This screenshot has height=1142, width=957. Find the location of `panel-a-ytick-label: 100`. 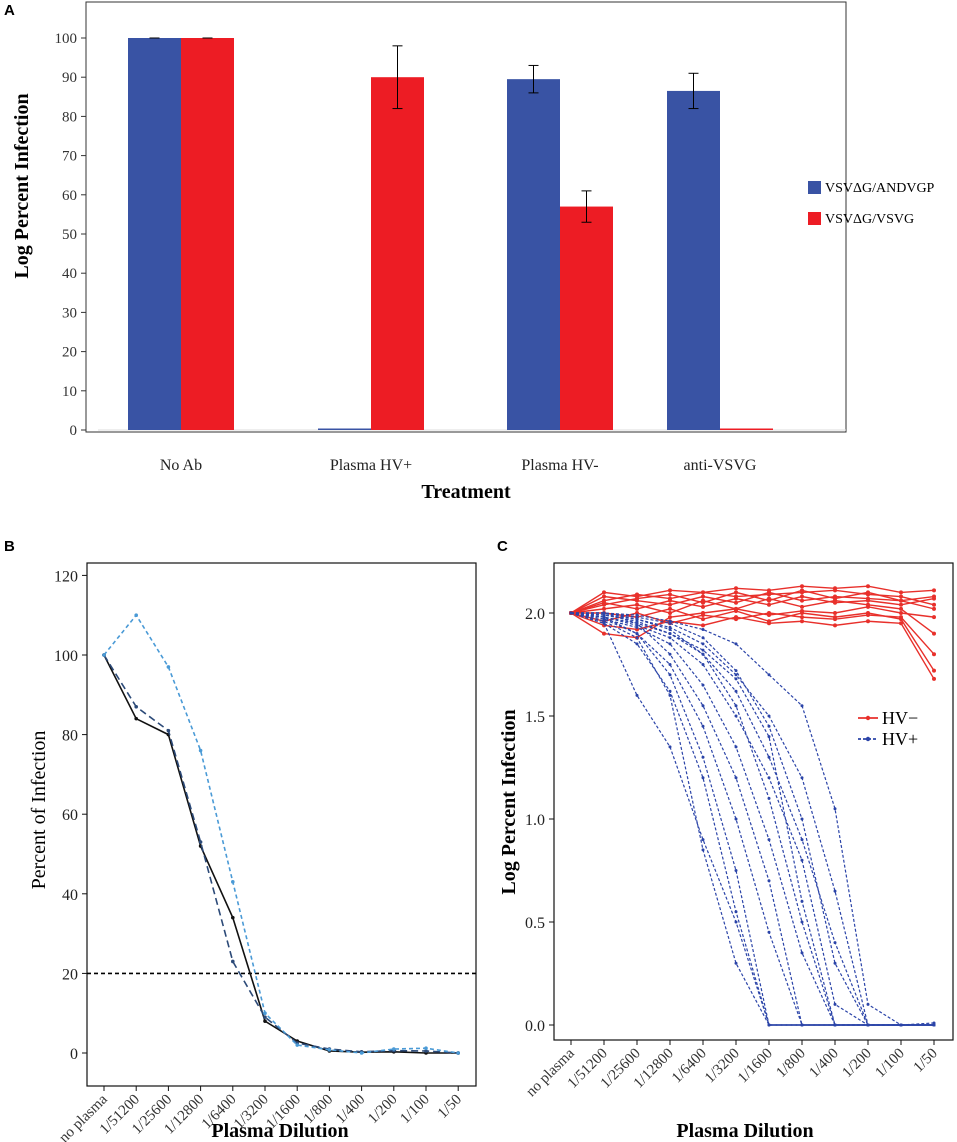

panel-a-ytick-label: 100 is located at coordinates (66, 39).